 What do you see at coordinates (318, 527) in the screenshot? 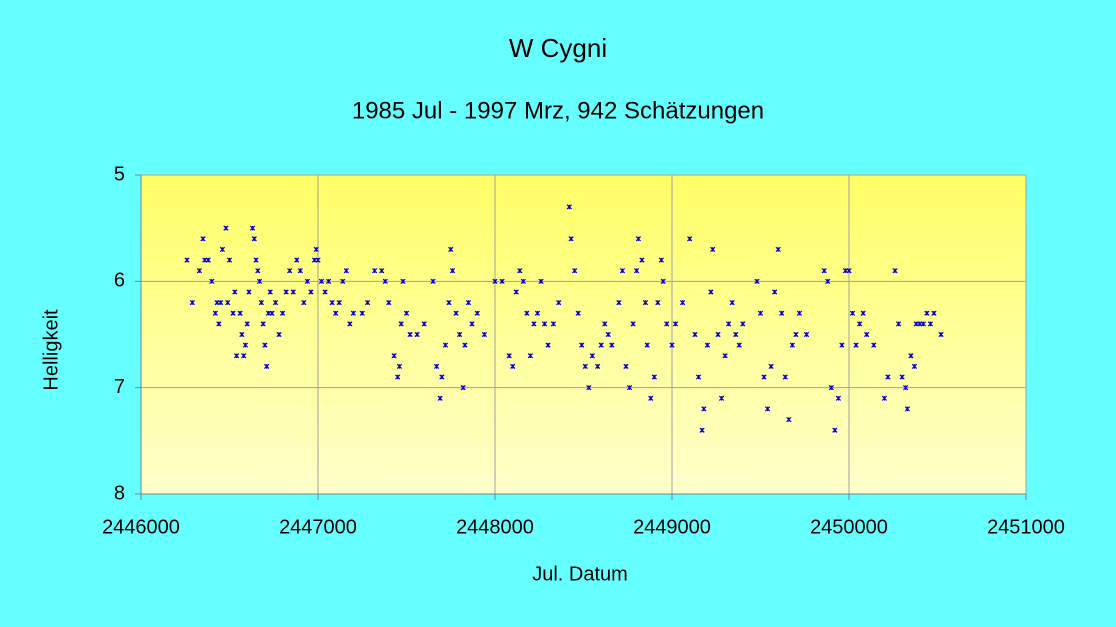
I see `x-tick-label: 2447000` at bounding box center [318, 527].